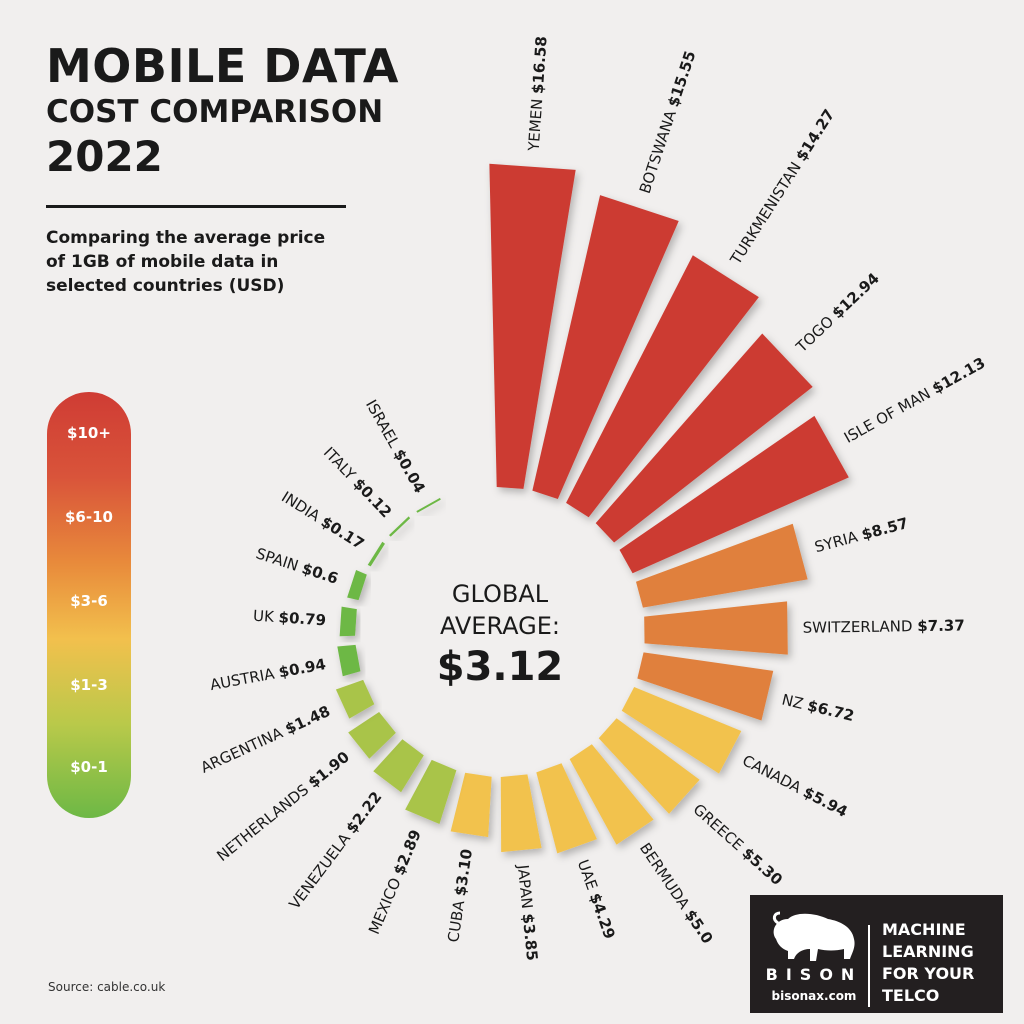  I want to click on bar-italy, so click(399, 526).